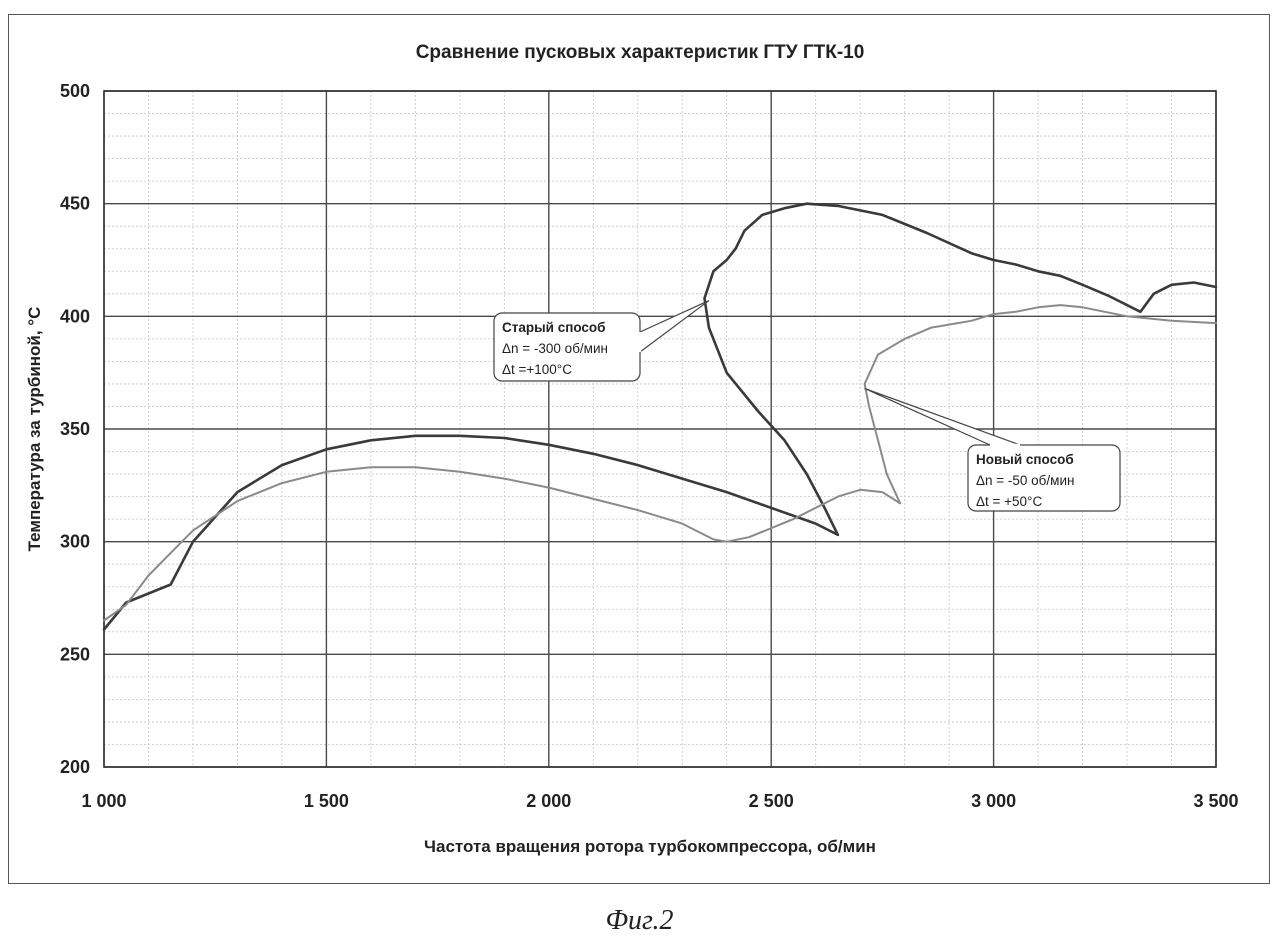 The width and height of the screenshot is (1279, 947). I want to click on y-tick-label: 350, so click(75, 429).